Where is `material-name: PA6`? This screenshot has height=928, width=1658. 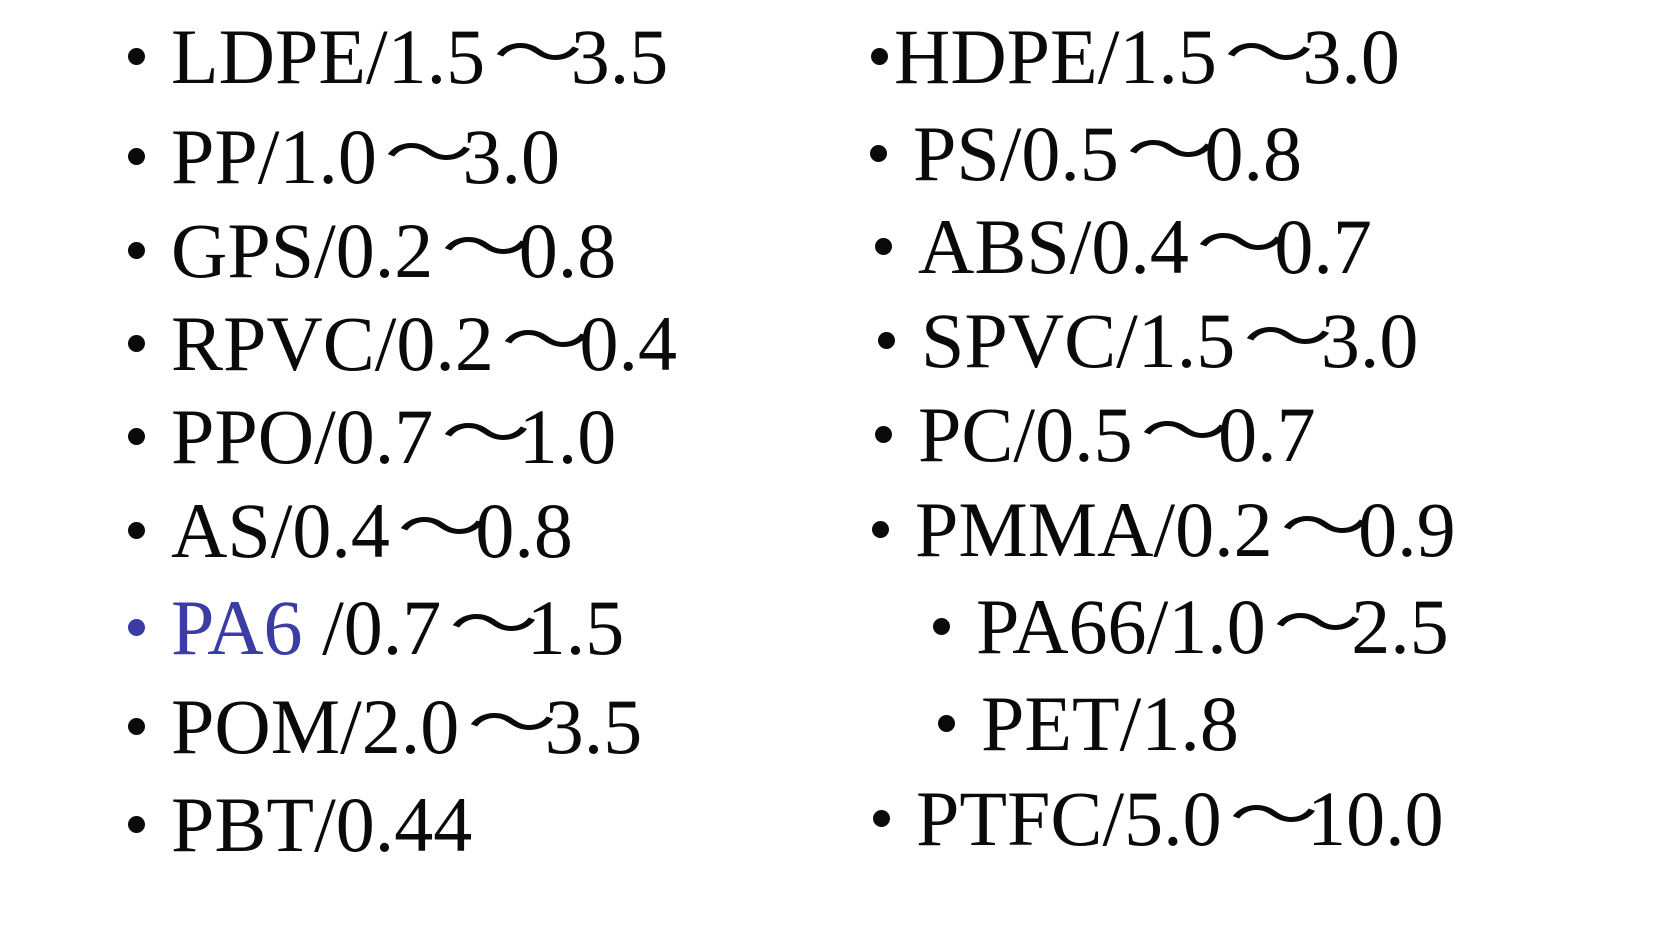 material-name: PA6 is located at coordinates (237, 627).